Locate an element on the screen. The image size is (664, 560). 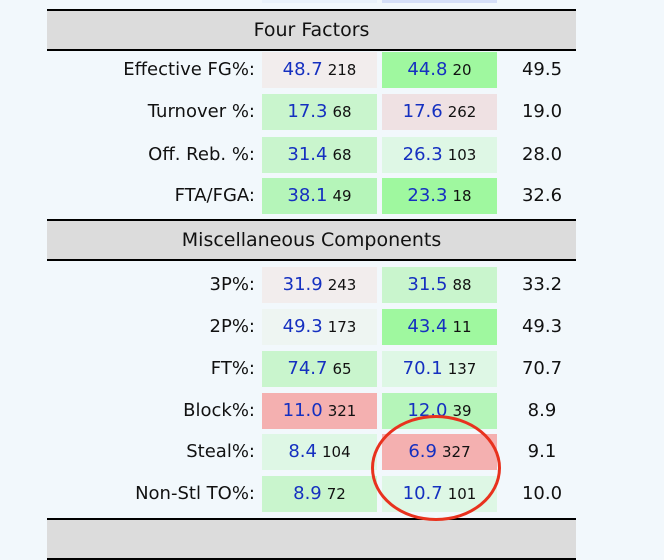
defense-cell: 12.0 39 is located at coordinates (439, 411).